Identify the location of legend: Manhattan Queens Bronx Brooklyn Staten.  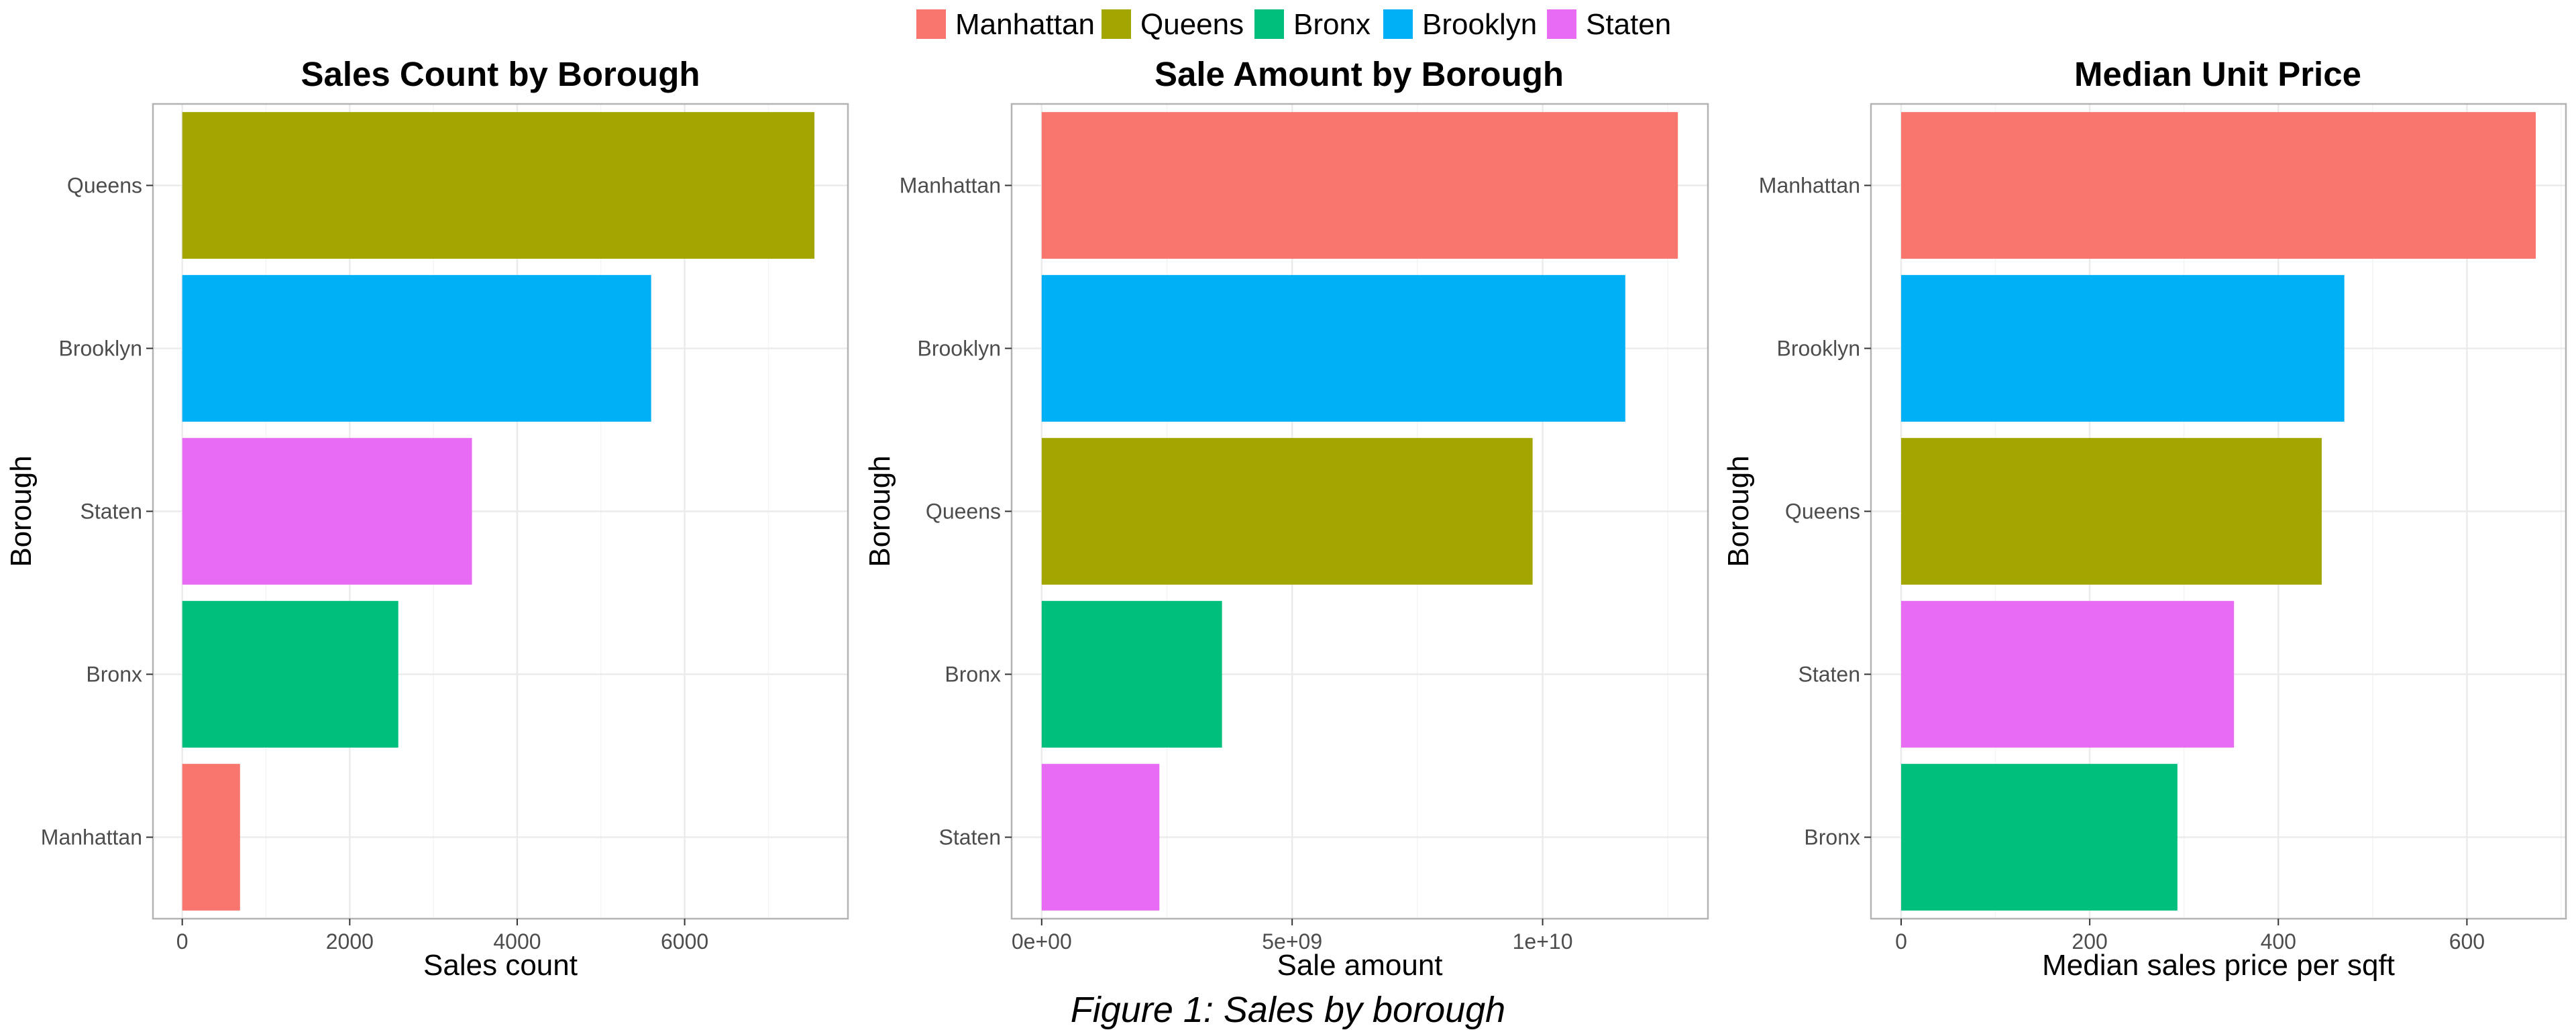
(1293, 24).